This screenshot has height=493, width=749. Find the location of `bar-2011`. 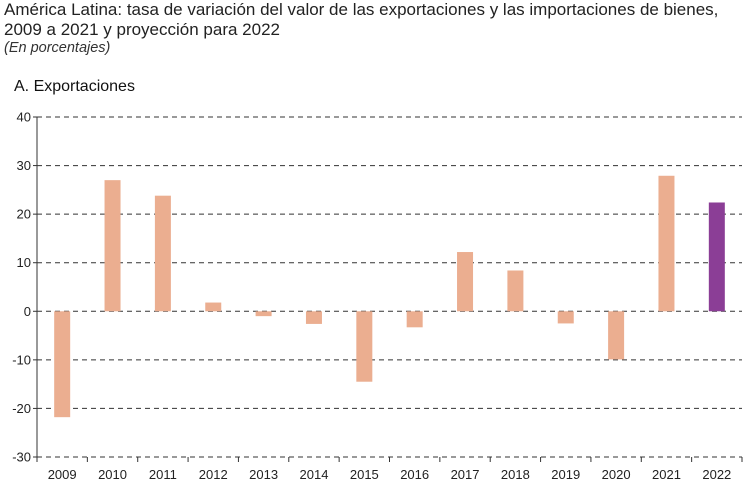

bar-2011 is located at coordinates (162, 253).